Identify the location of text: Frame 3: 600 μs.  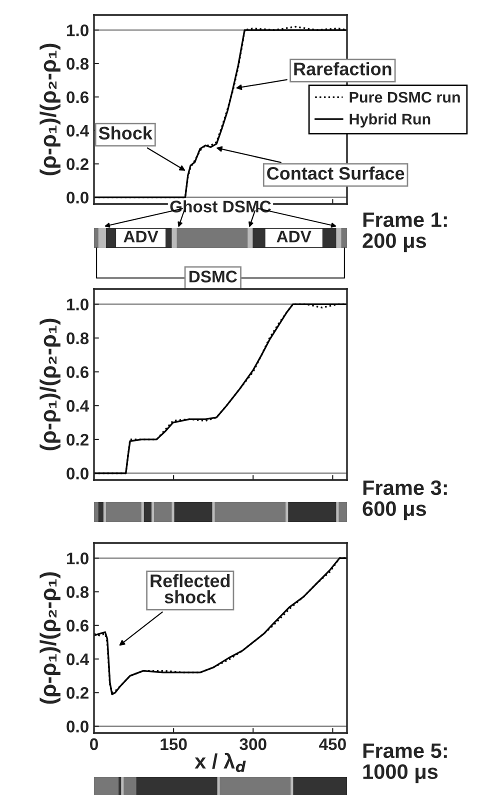
(404, 500).